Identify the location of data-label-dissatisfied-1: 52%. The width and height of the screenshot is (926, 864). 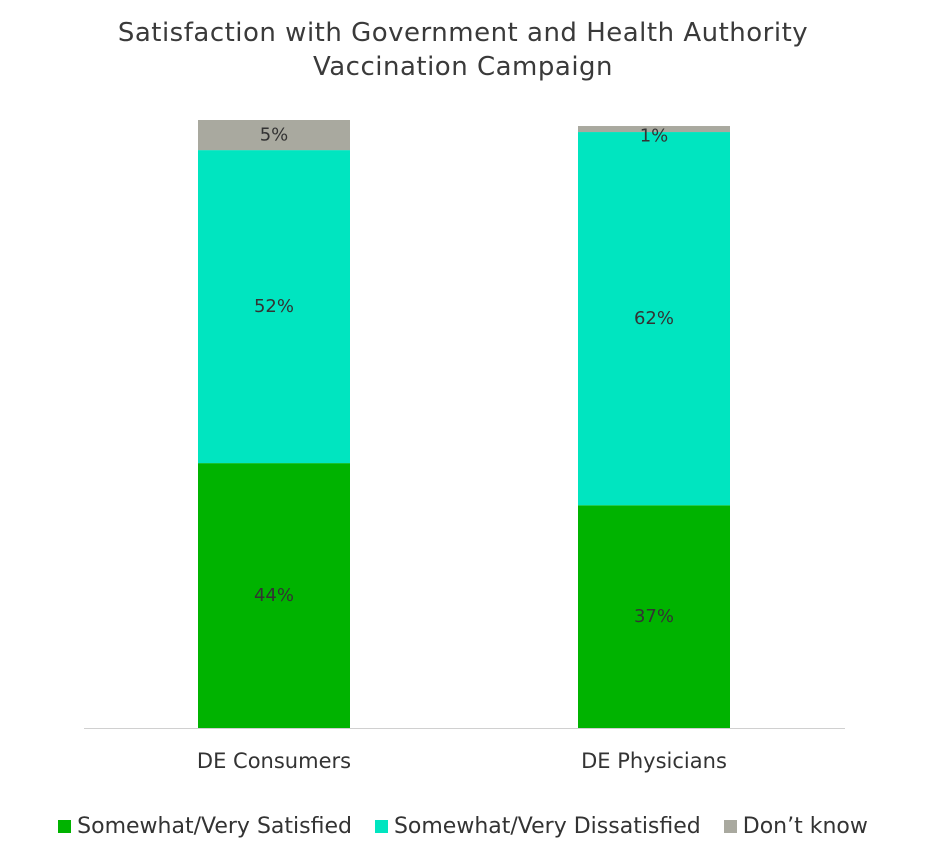
(274, 306).